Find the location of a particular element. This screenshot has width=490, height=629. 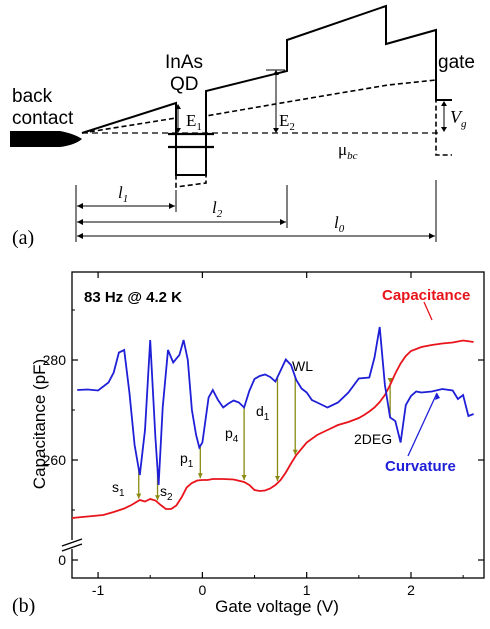

state-label-s2: s2 is located at coordinates (166, 493).